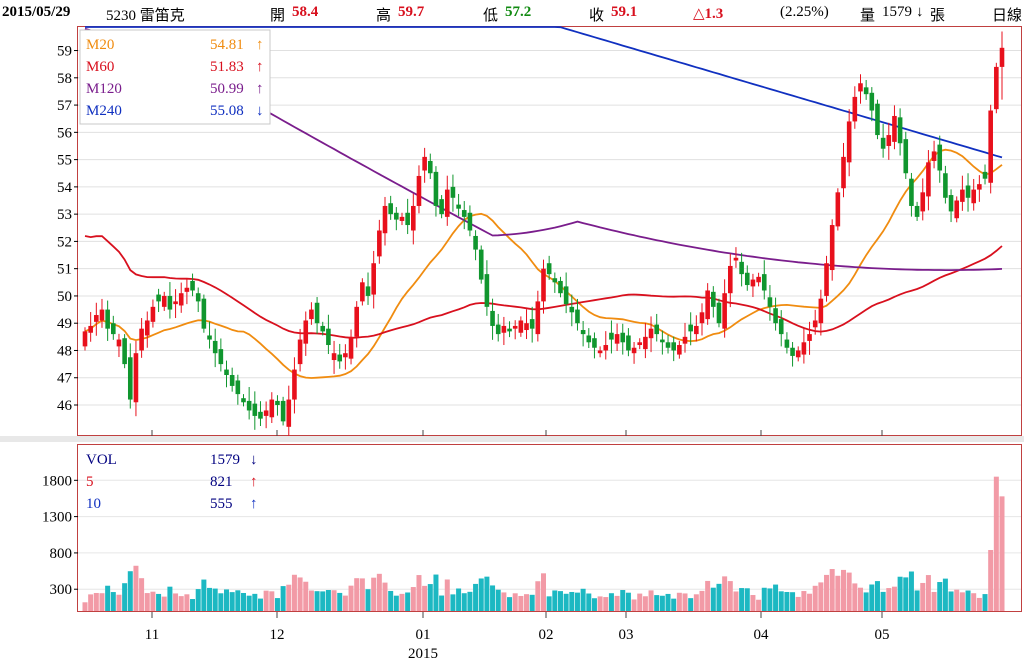 Image resolution: width=1024 pixels, height=662 pixels. I want to click on ma-legend-value: 50.99, so click(227, 89).